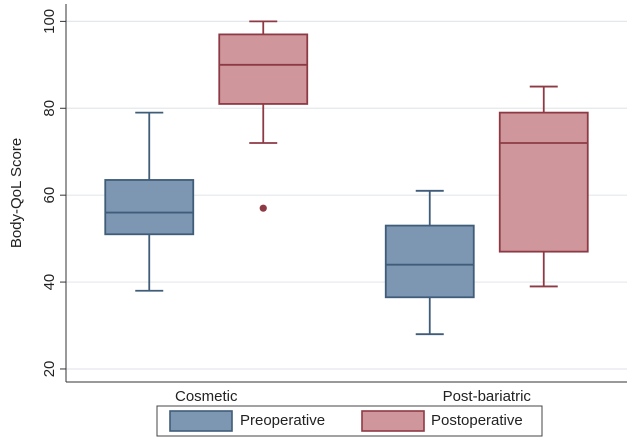 The image size is (636, 447). I want to click on y-tick-label-100: 100, so click(49, 21).